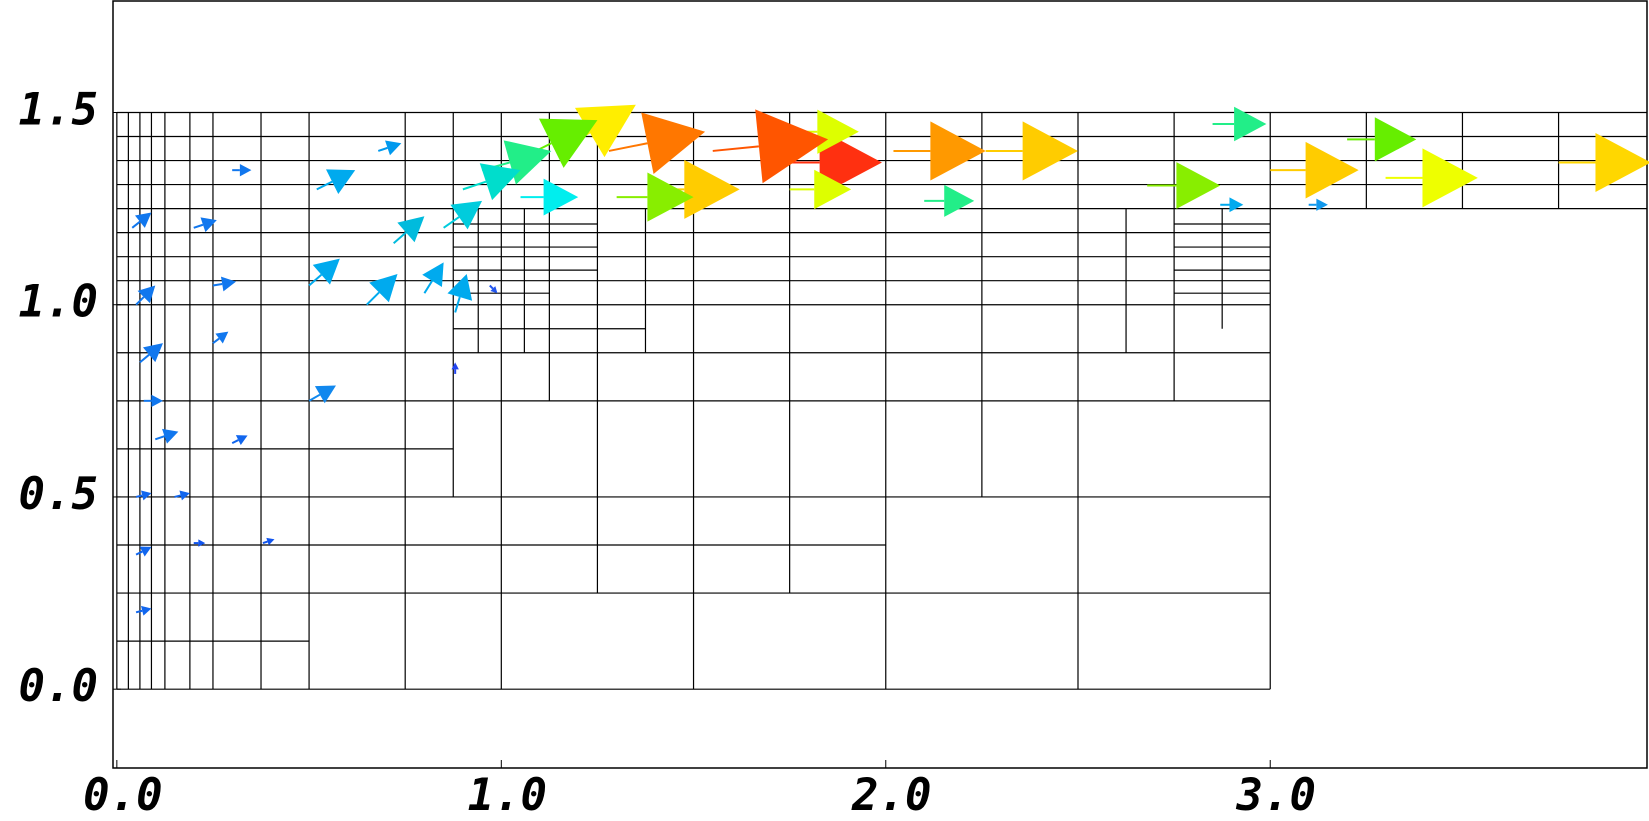 The image size is (1649, 821). Describe the element at coordinates (1275, 795) in the screenshot. I see `x-tick-label: 3.0` at that location.